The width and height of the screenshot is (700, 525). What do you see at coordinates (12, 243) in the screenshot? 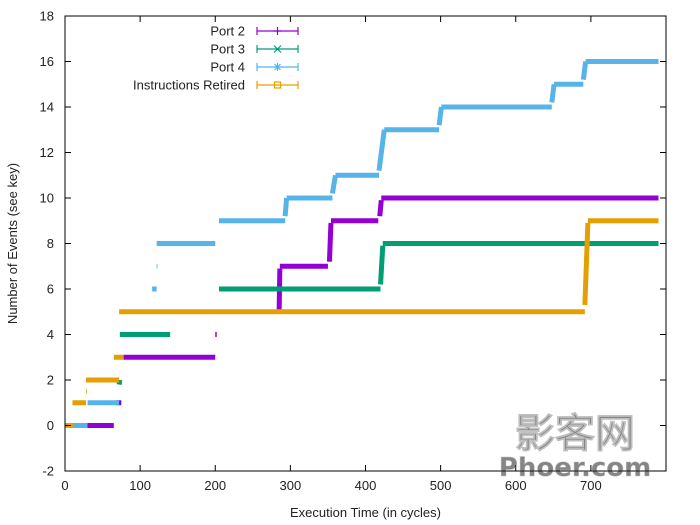
I see `y-axis-title: Number of Events (see key)` at bounding box center [12, 243].